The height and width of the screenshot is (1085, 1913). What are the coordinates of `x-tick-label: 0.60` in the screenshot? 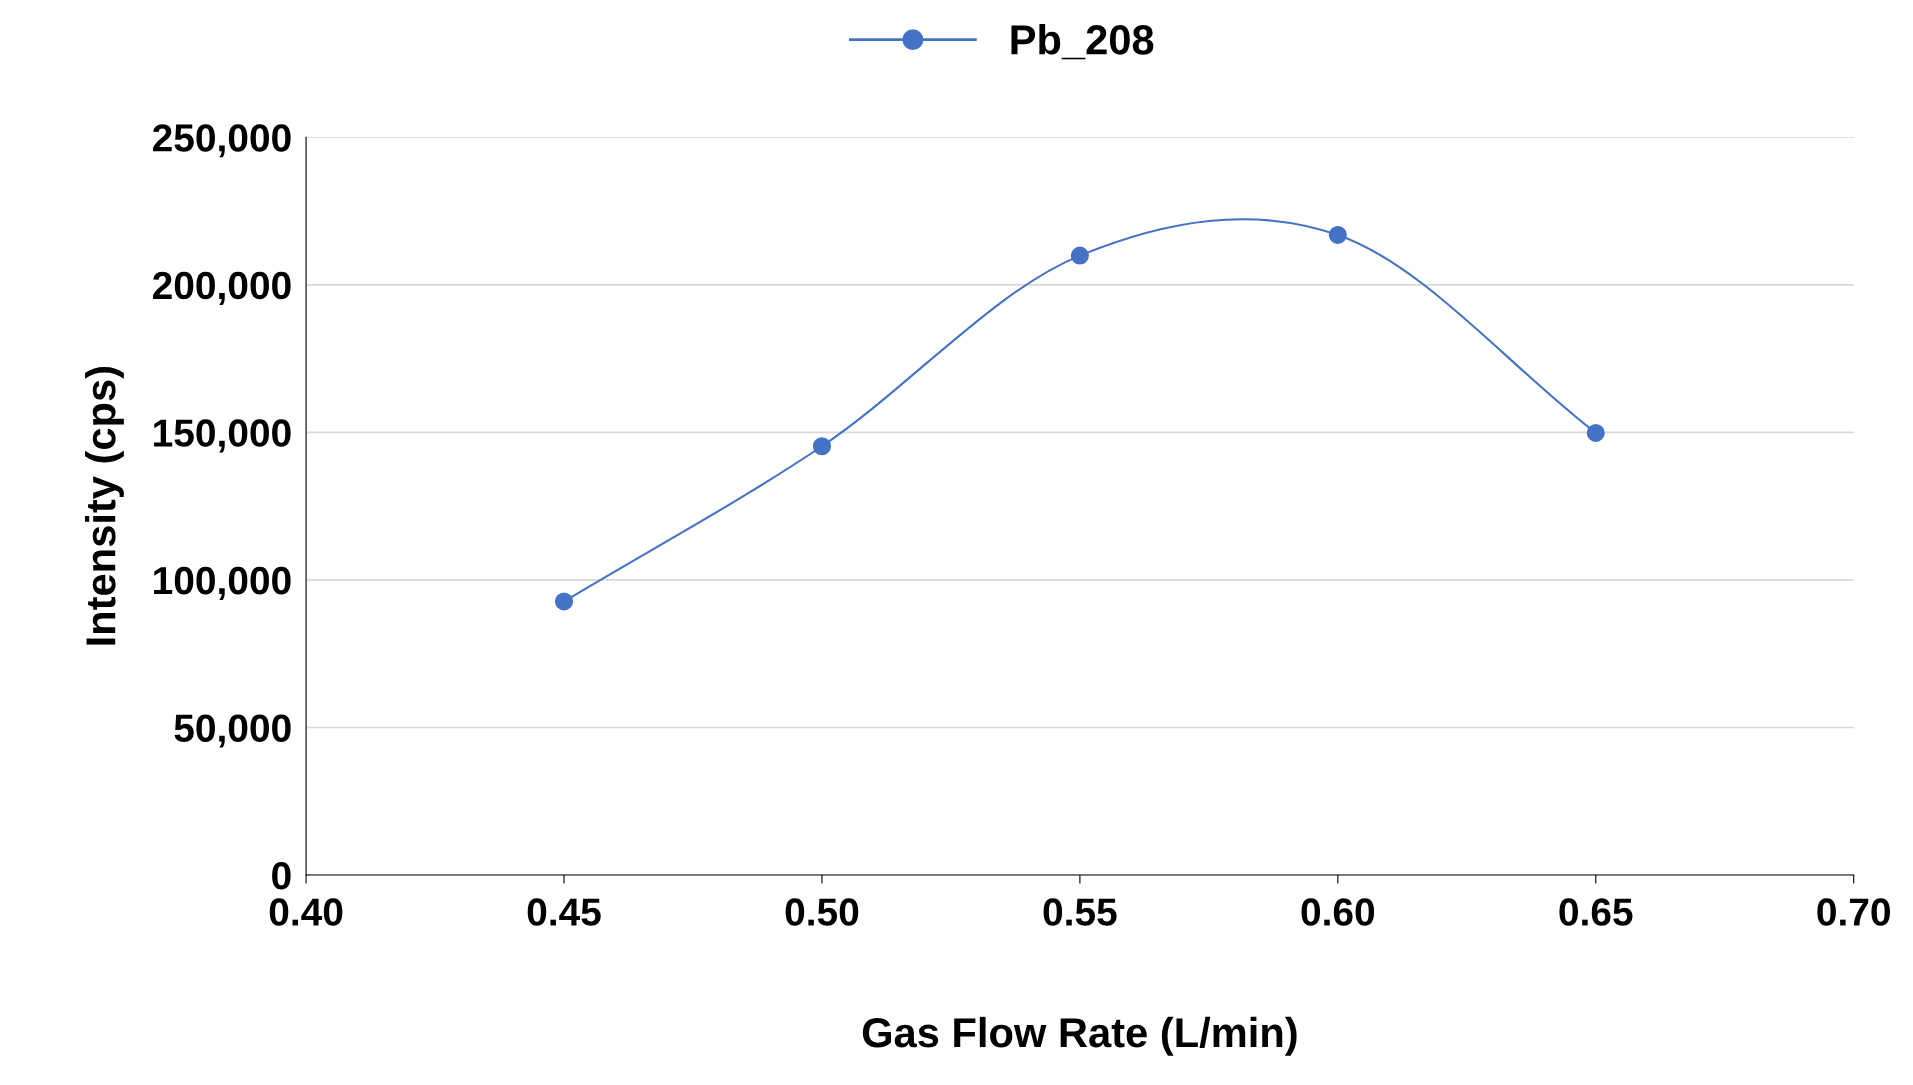 It's located at (1338, 912).